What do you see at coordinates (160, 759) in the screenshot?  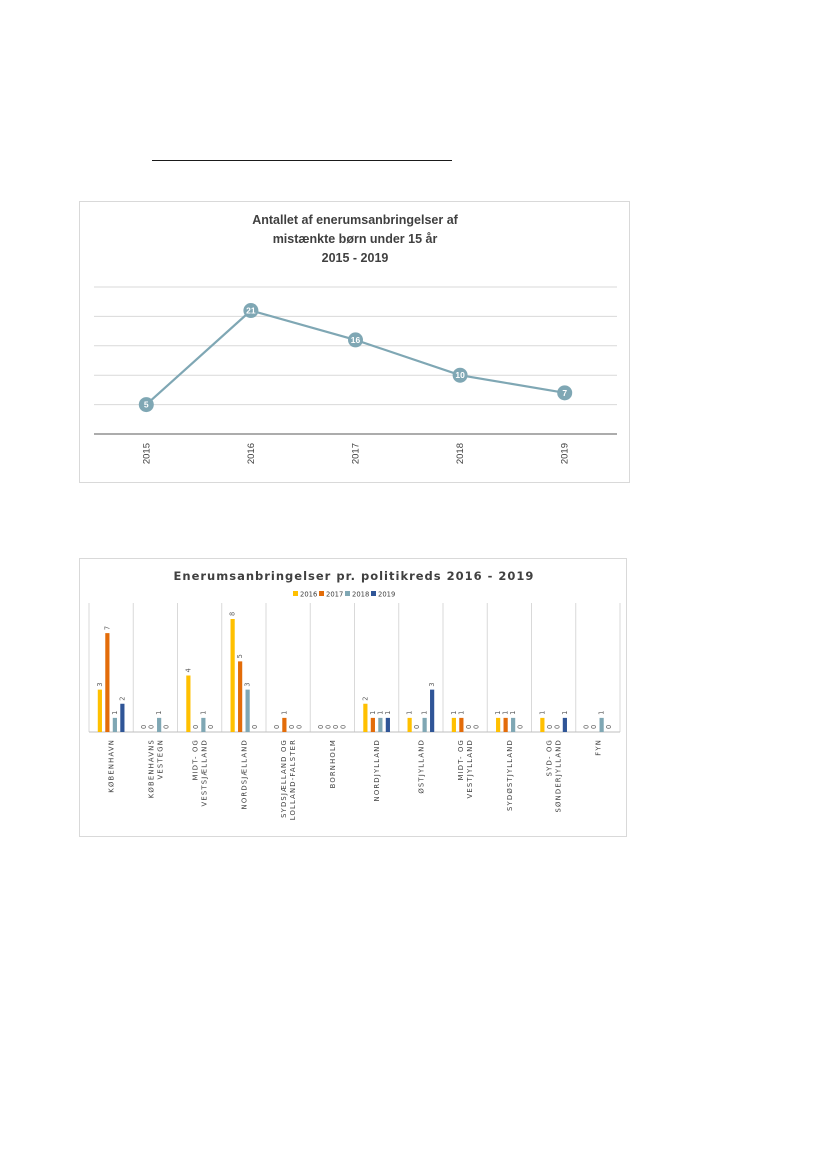 I see `x-tick-label: VESTEGN` at bounding box center [160, 759].